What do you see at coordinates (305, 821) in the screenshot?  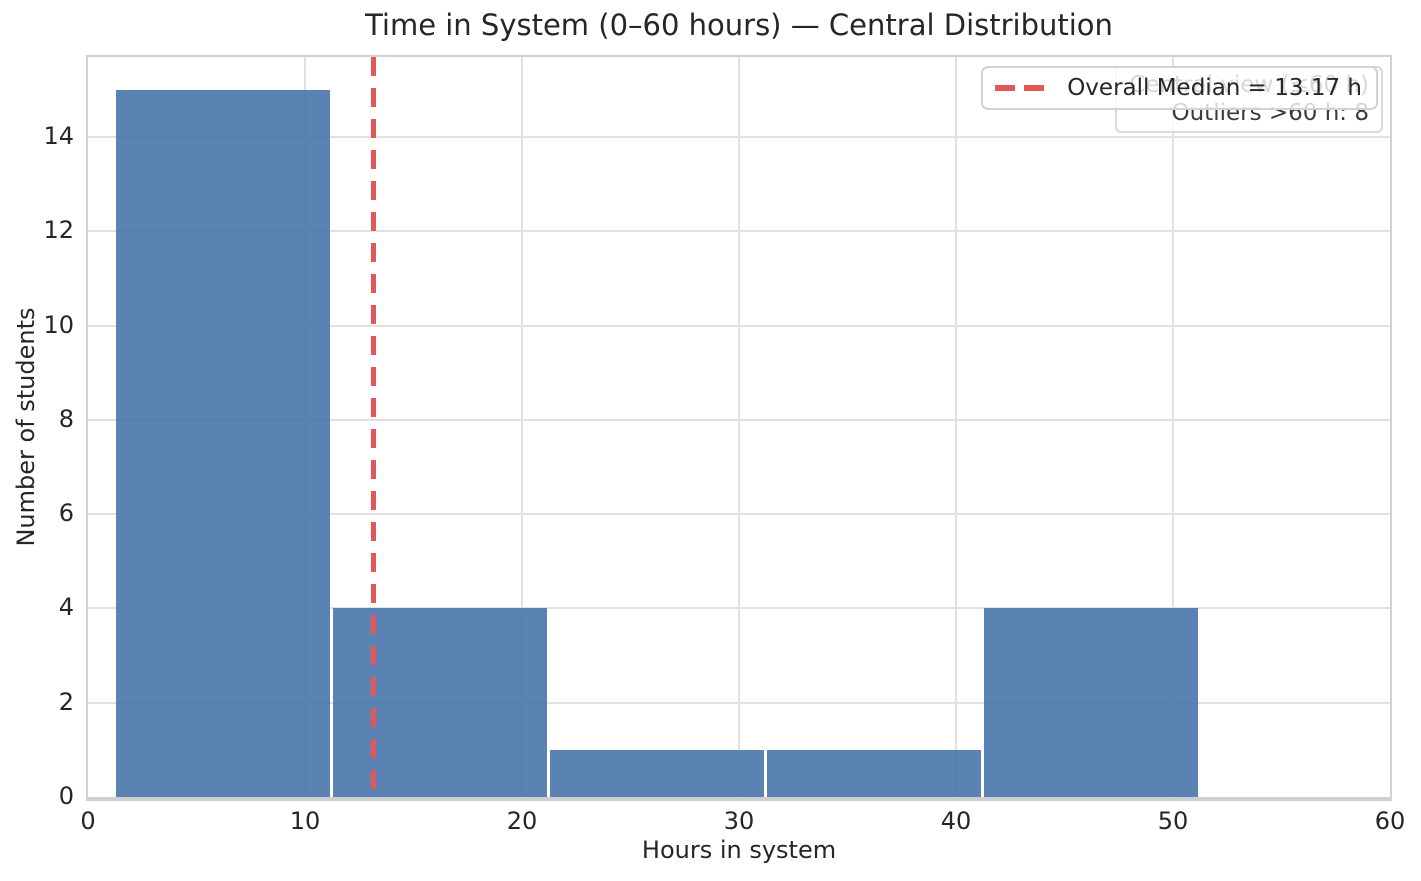 I see `x-tick-label-10: 10` at bounding box center [305, 821].